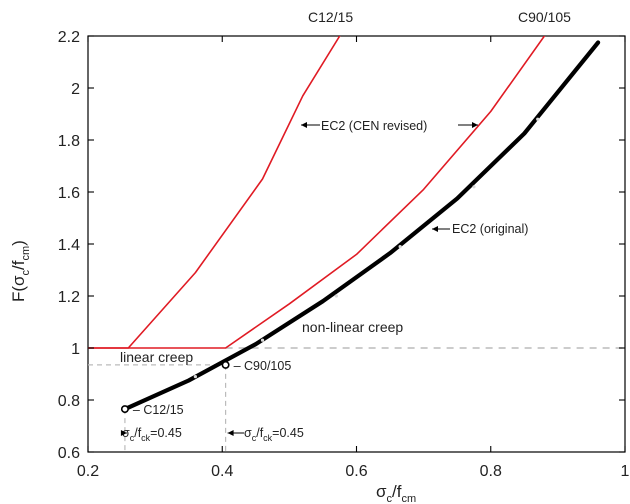 The width and height of the screenshot is (630, 504). I want to click on x-axis-title: σc/fcm, so click(396, 493).